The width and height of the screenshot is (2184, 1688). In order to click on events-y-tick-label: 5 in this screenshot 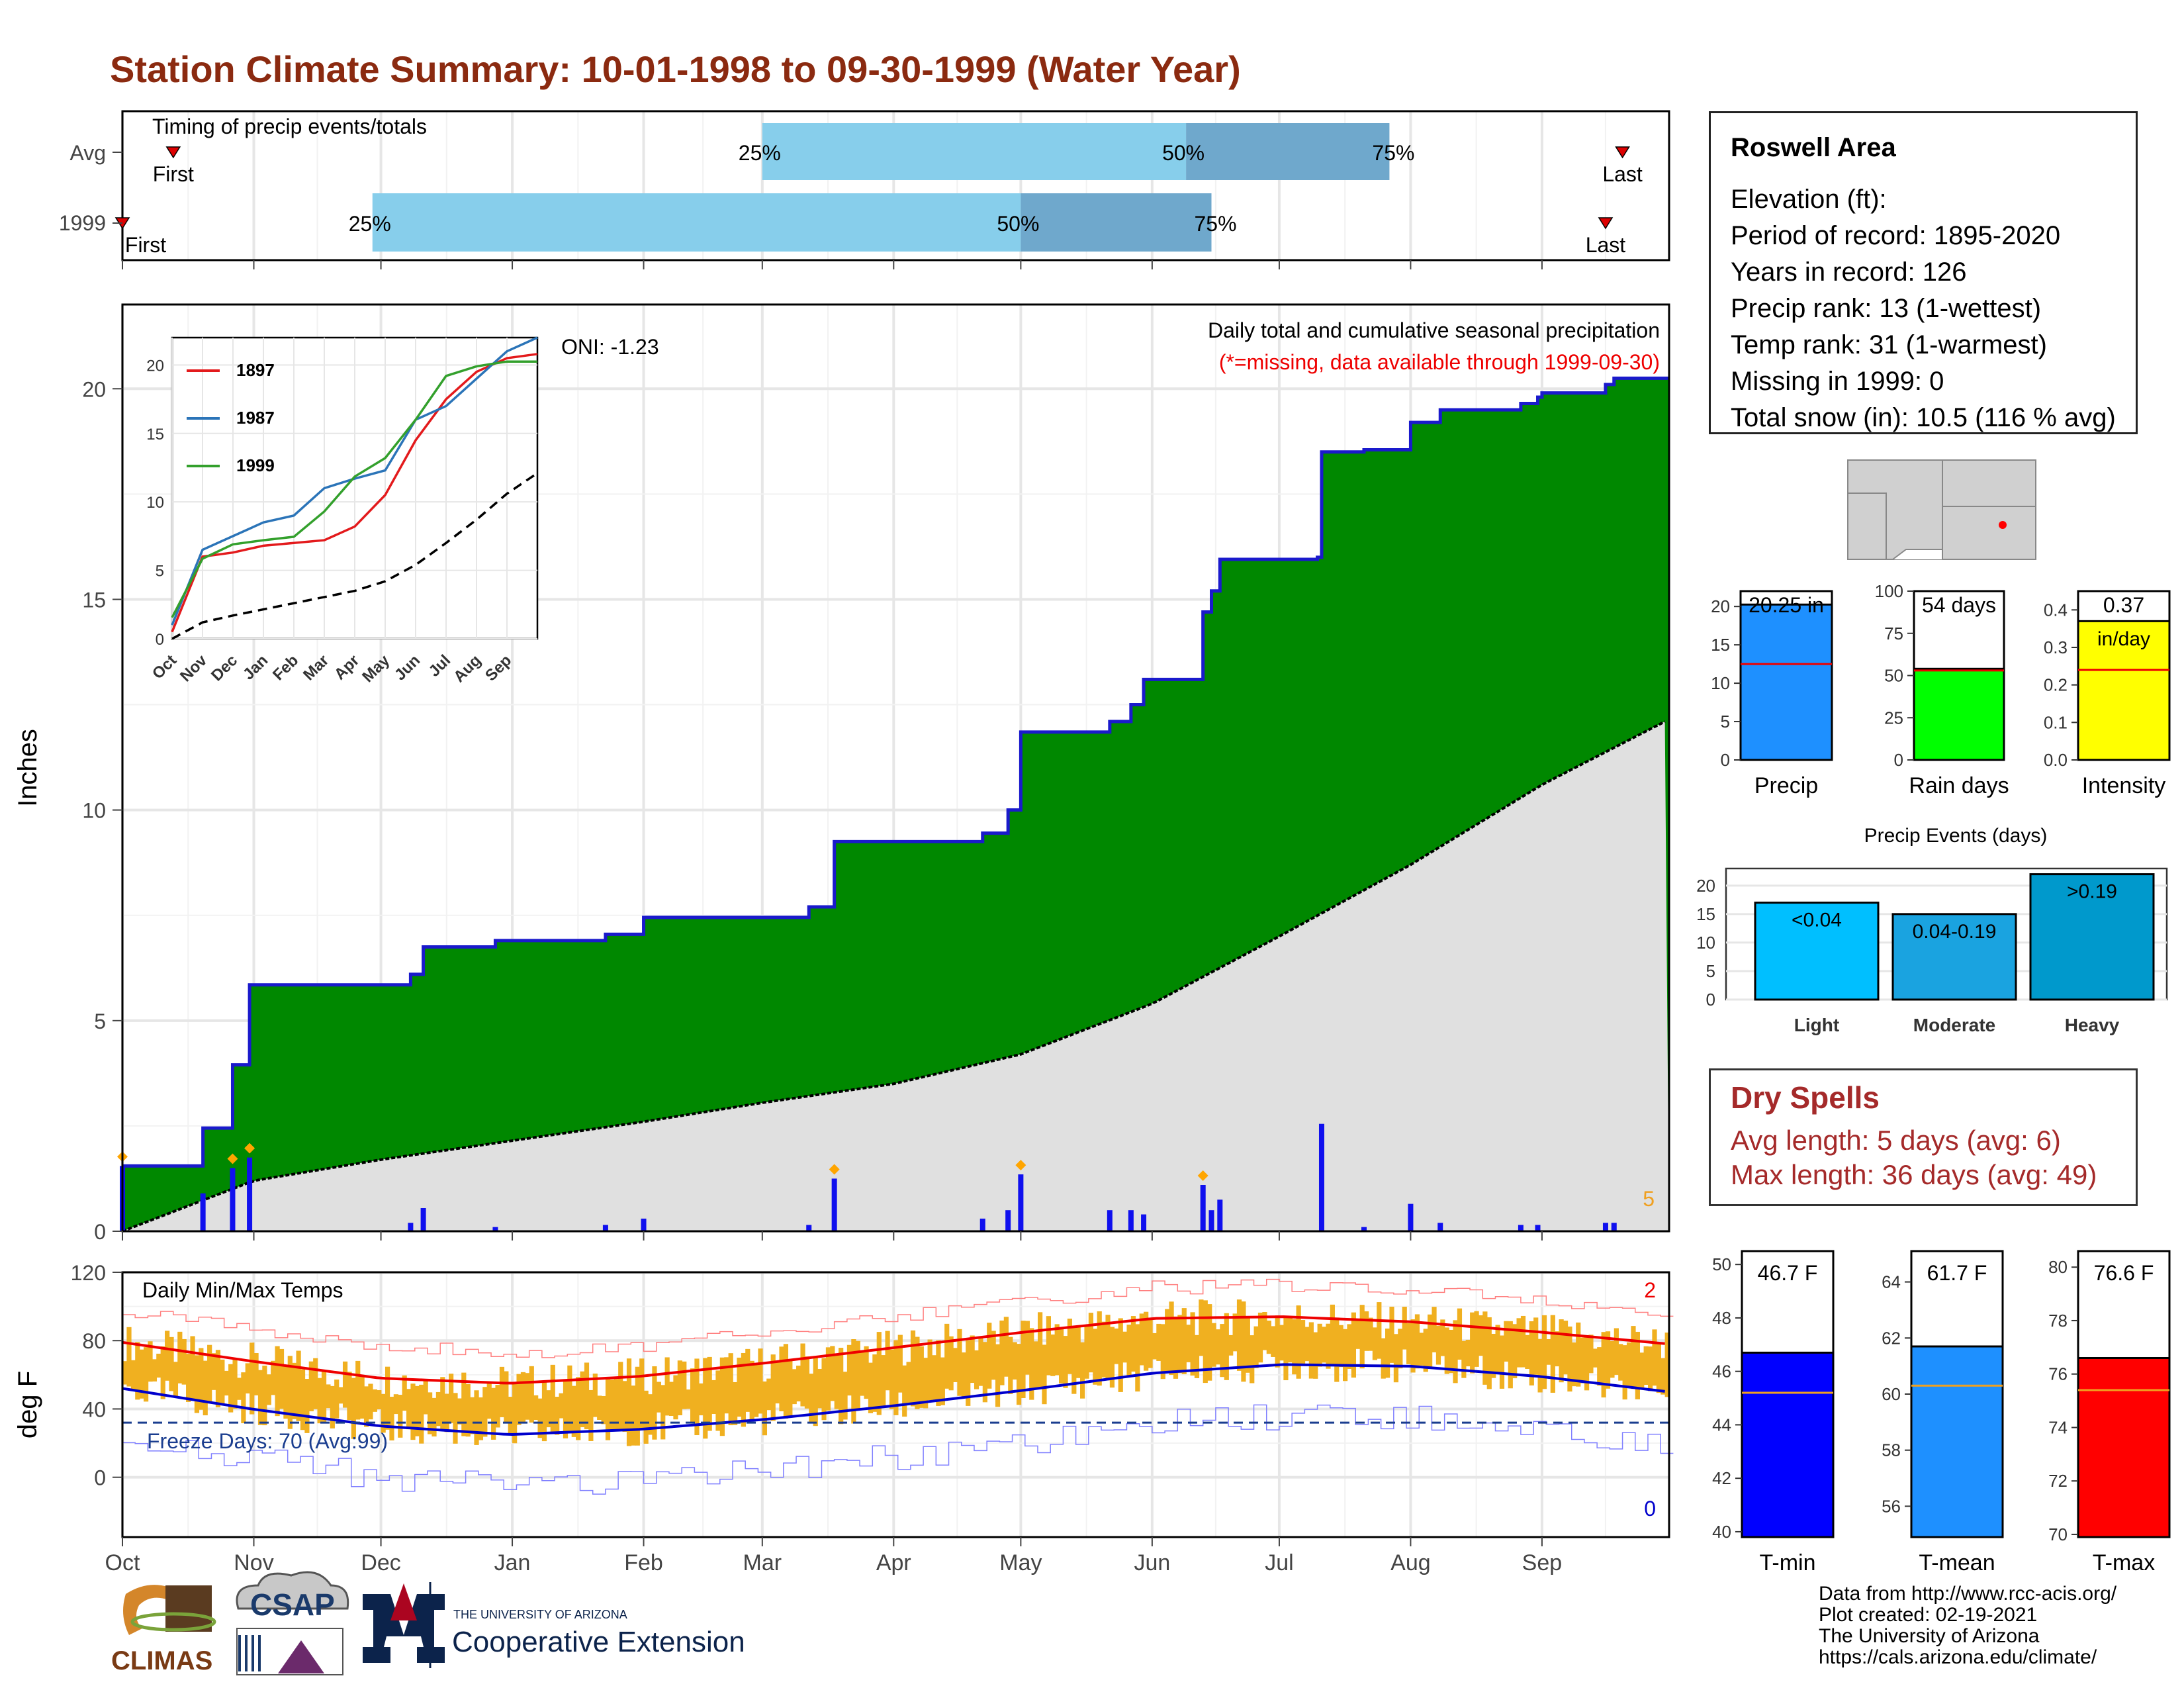, I will do `click(1710, 971)`.